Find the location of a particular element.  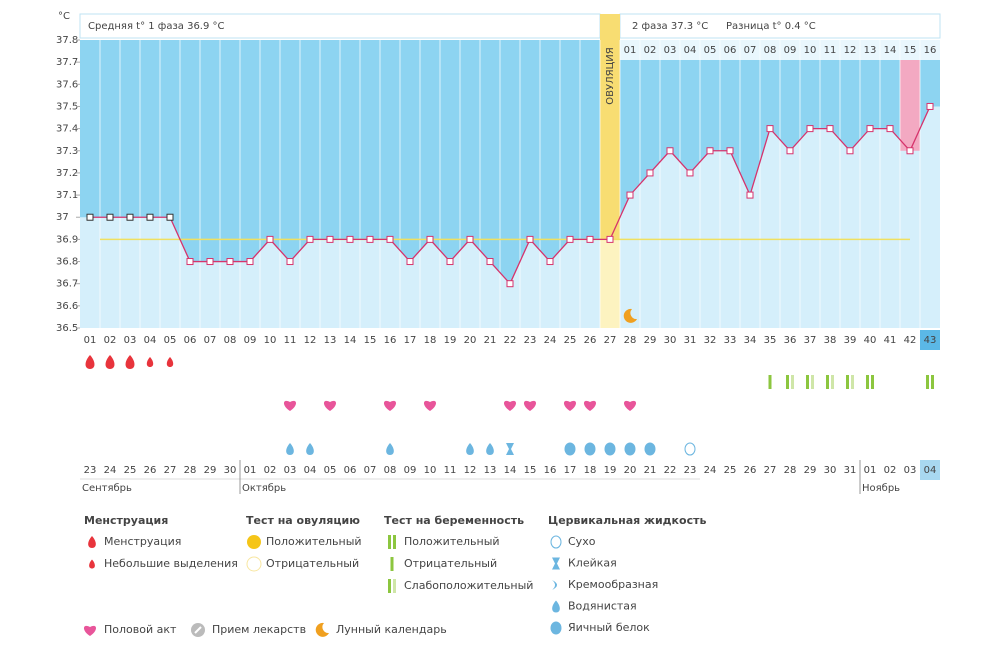

y-tick-label: 37.2 is located at coordinates (67, 173).